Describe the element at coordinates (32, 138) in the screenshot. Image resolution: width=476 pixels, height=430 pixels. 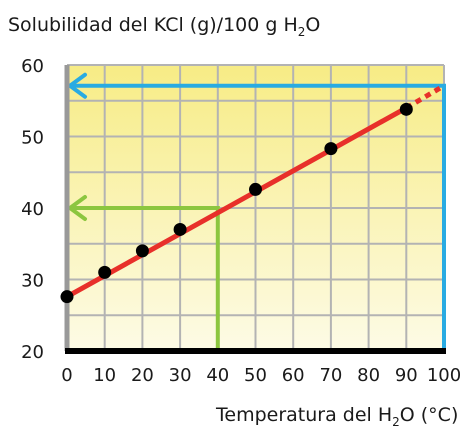
I see `y-tick-label-50: 50` at that location.